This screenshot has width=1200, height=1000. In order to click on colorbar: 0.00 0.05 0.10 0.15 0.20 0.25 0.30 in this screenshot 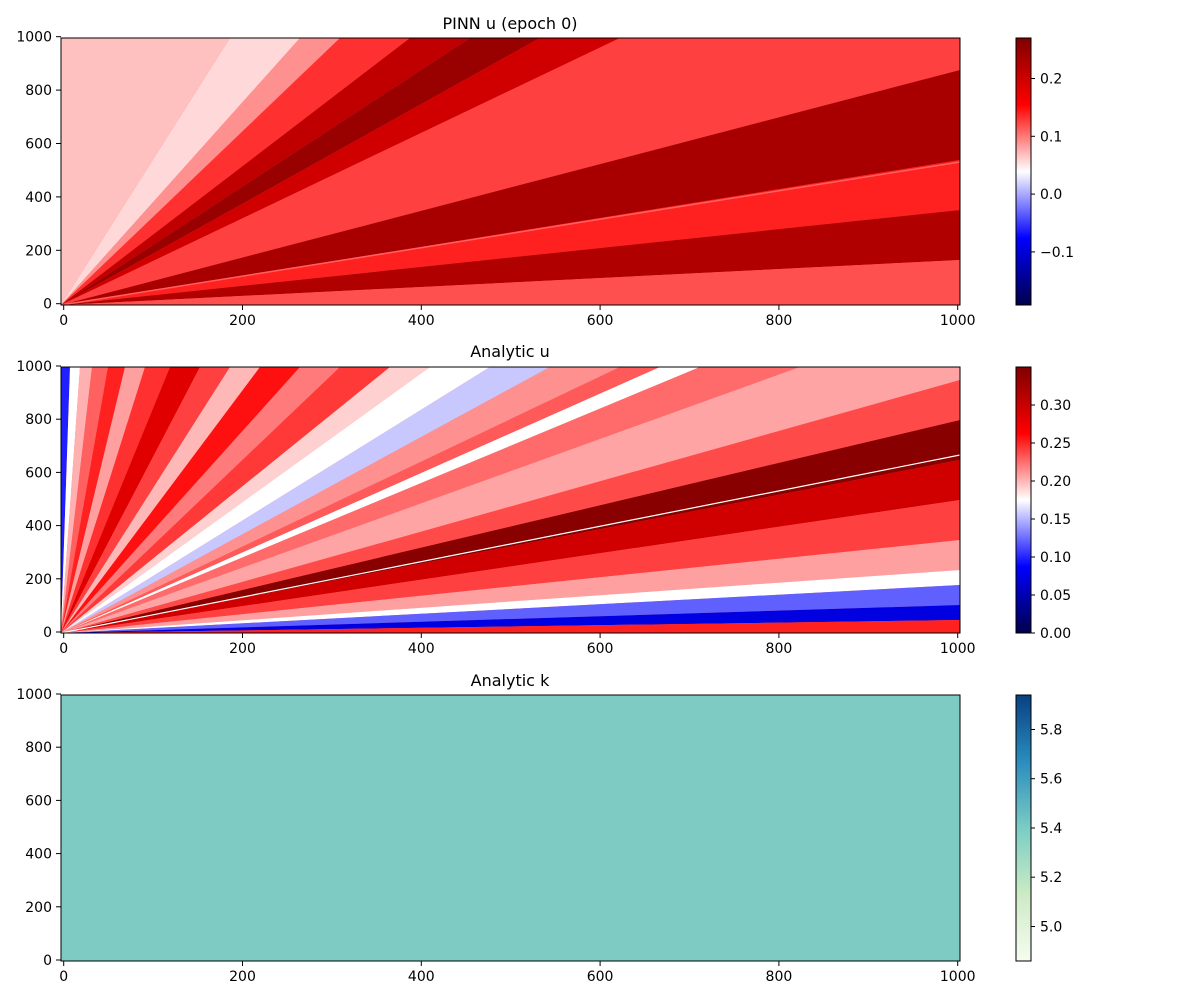, I will do `click(1043, 504)`.